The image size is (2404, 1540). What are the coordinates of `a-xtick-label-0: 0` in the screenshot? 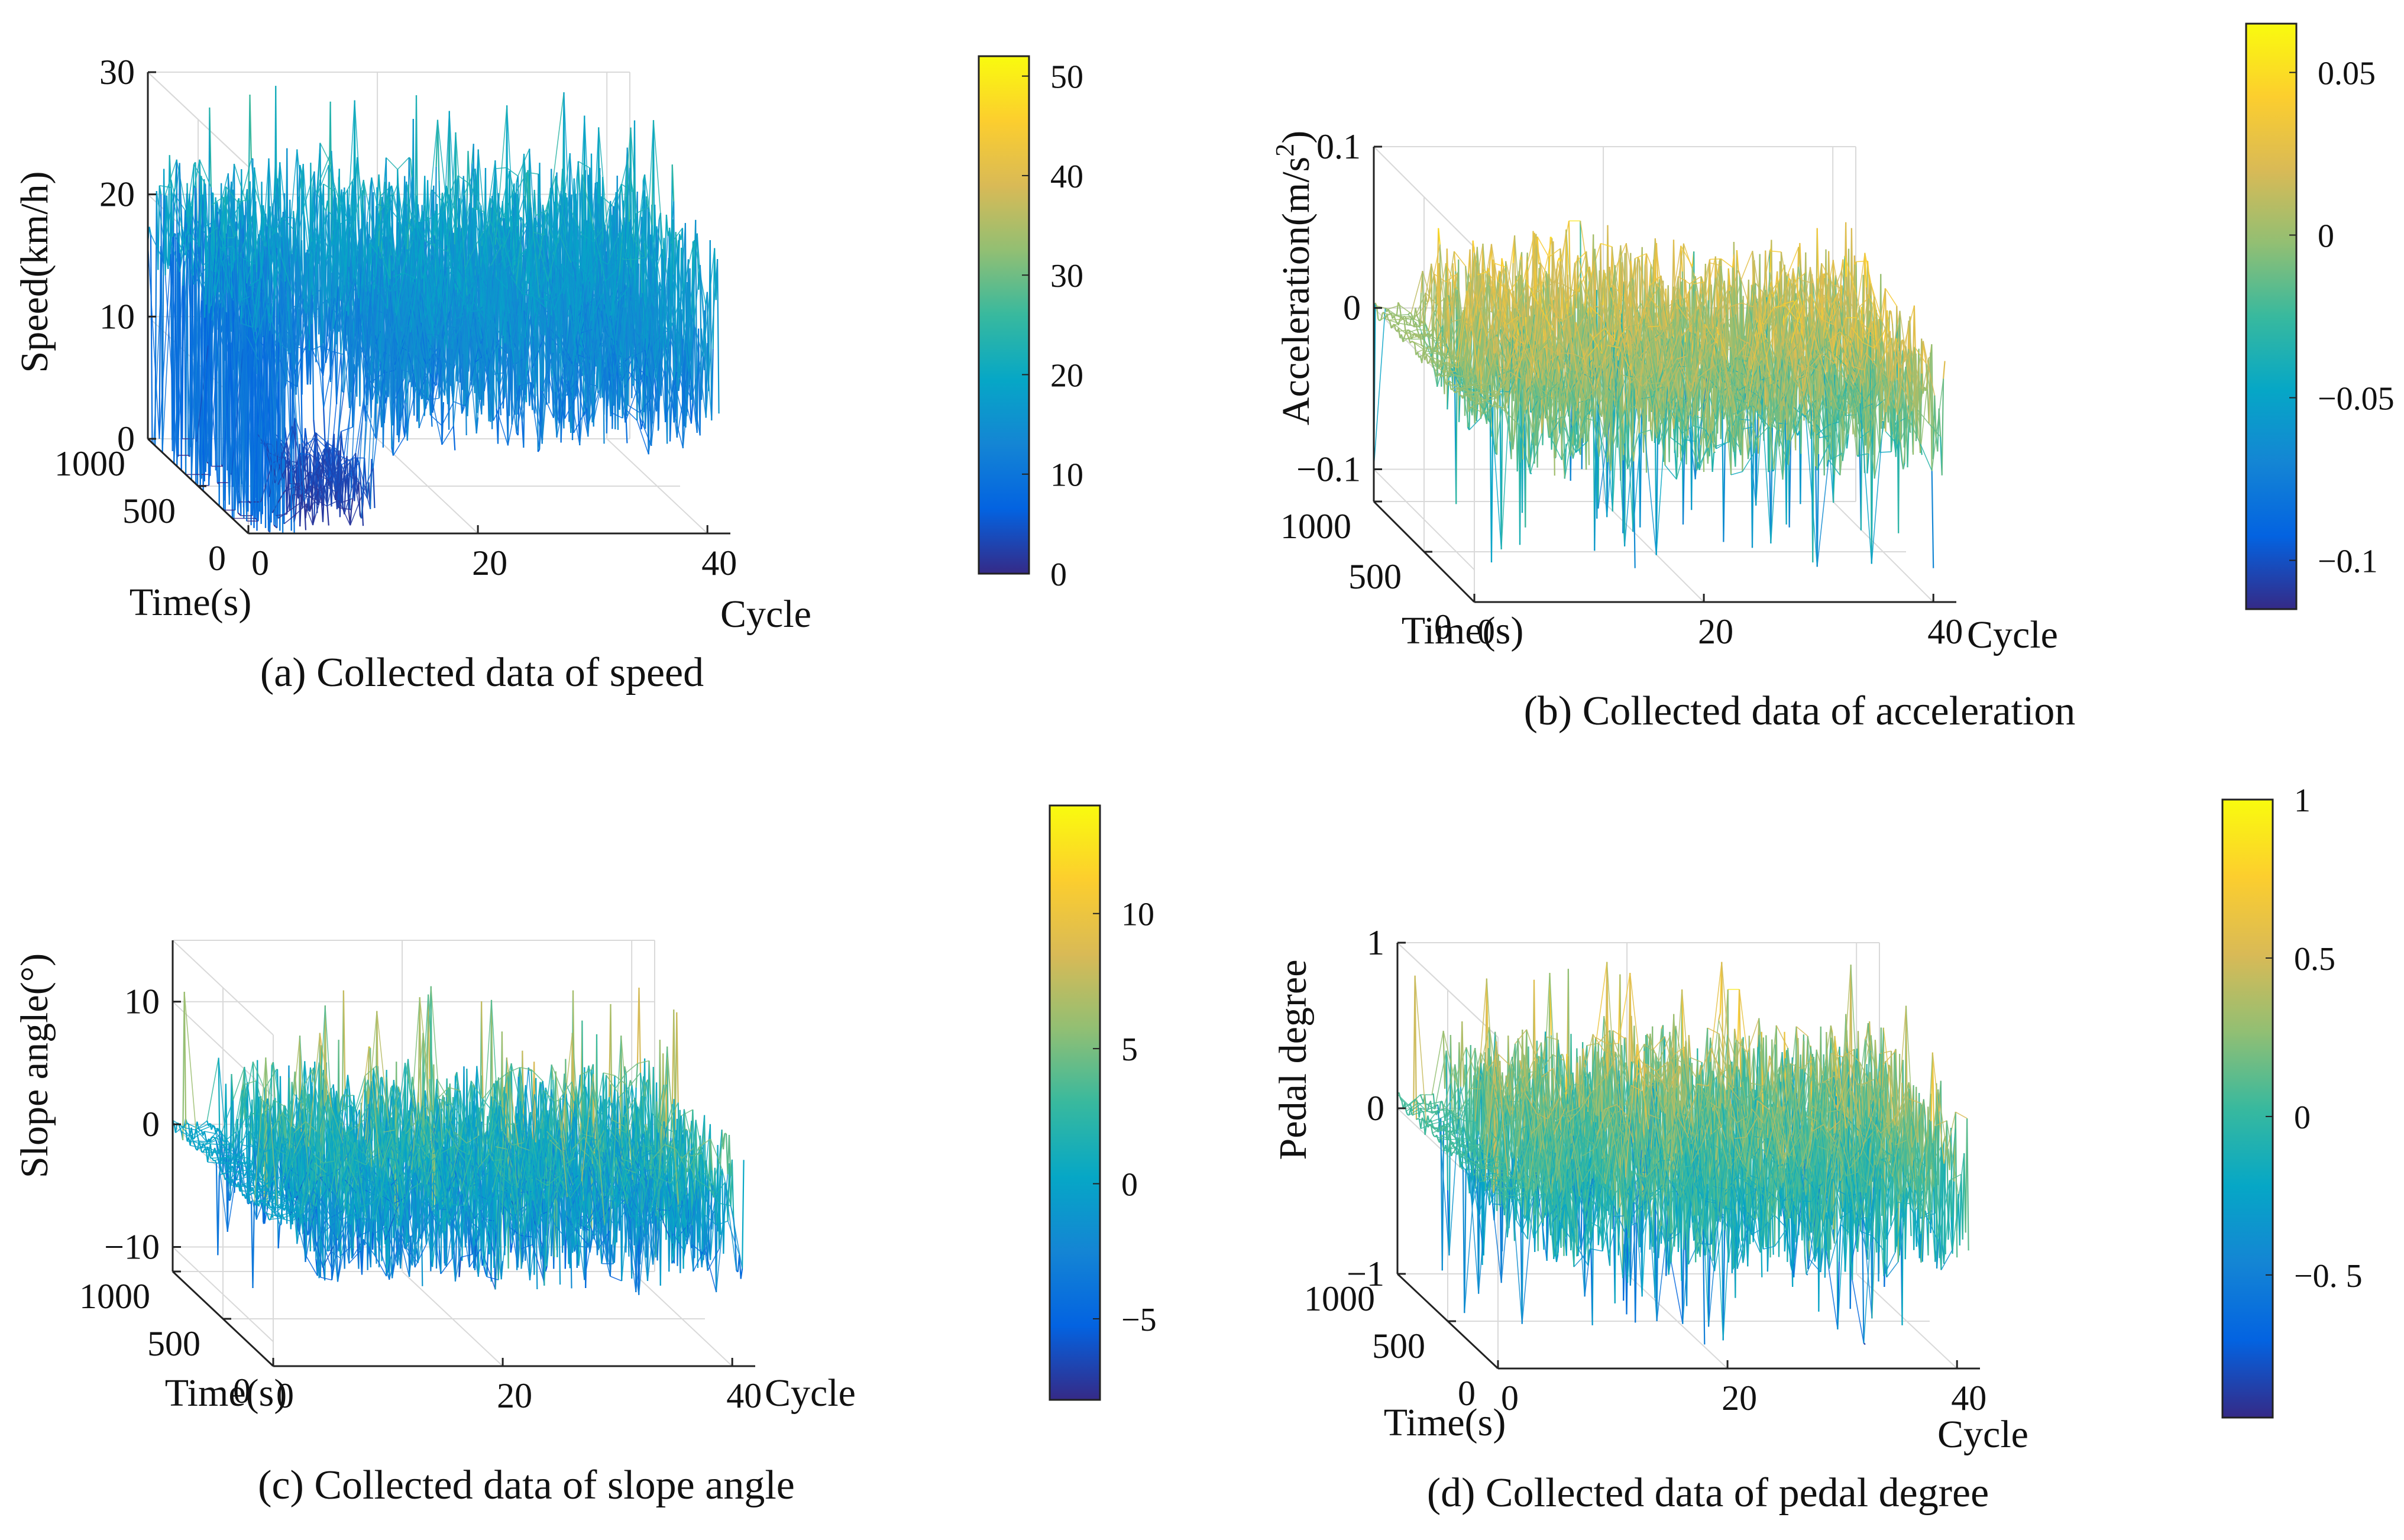 It's located at (260, 563).